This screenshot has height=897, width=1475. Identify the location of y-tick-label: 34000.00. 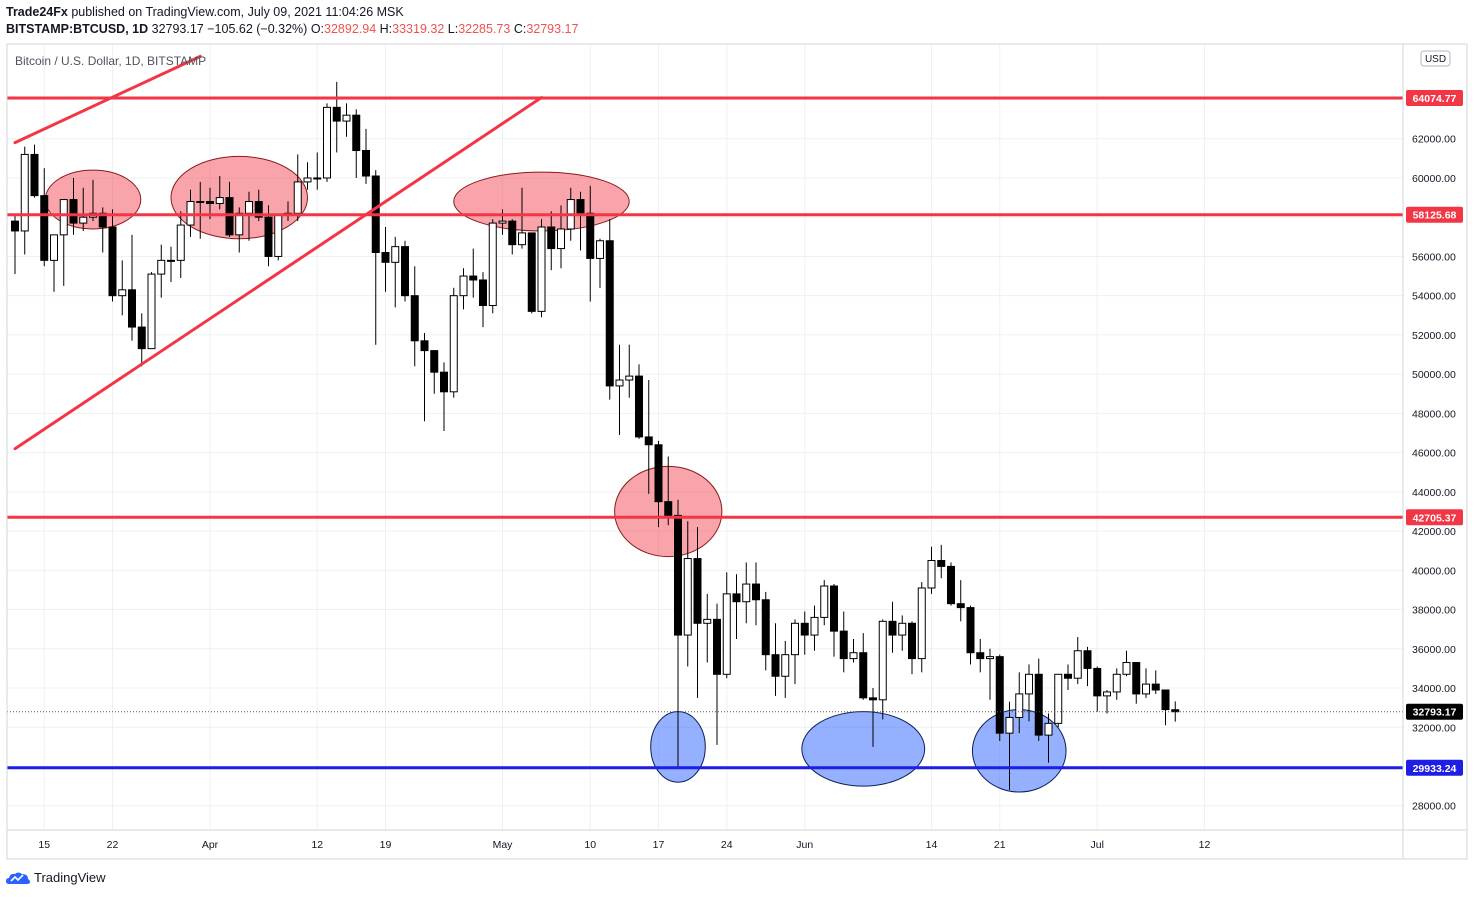
(1434, 689).